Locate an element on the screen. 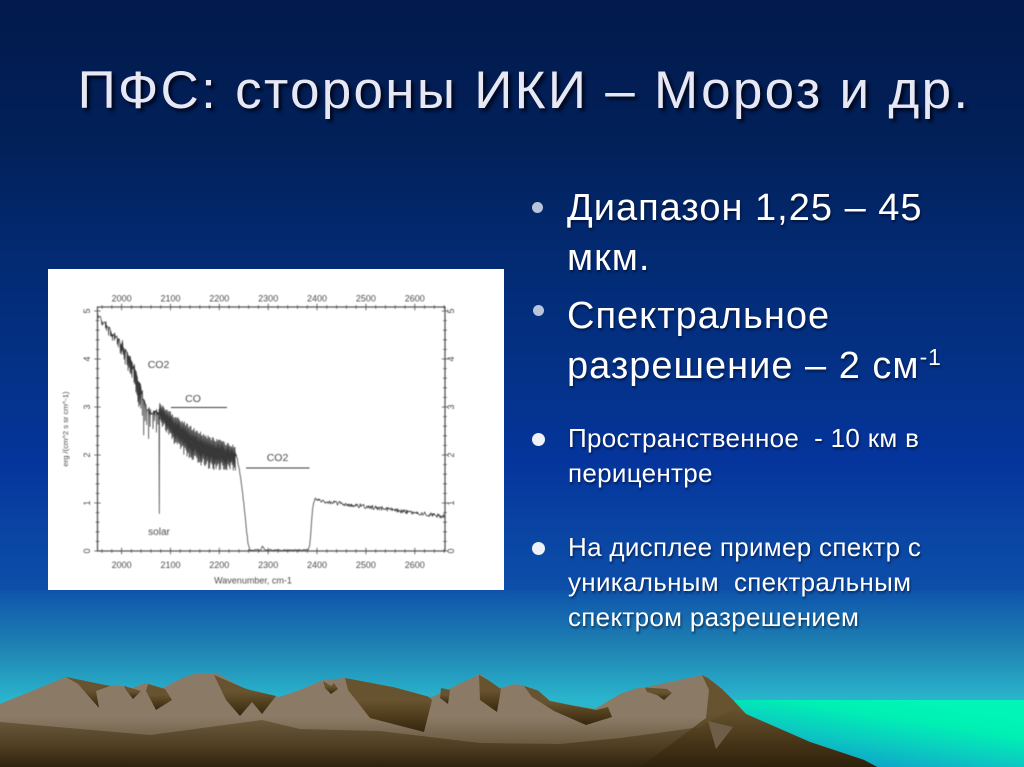 The image size is (1024, 767). svg-text: Wavenumber, cm-1 is located at coordinates (253, 581).